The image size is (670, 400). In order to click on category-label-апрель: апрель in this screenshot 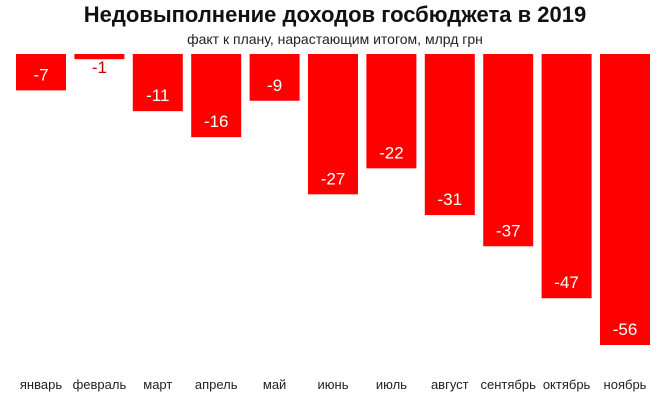, I will do `click(216, 384)`.